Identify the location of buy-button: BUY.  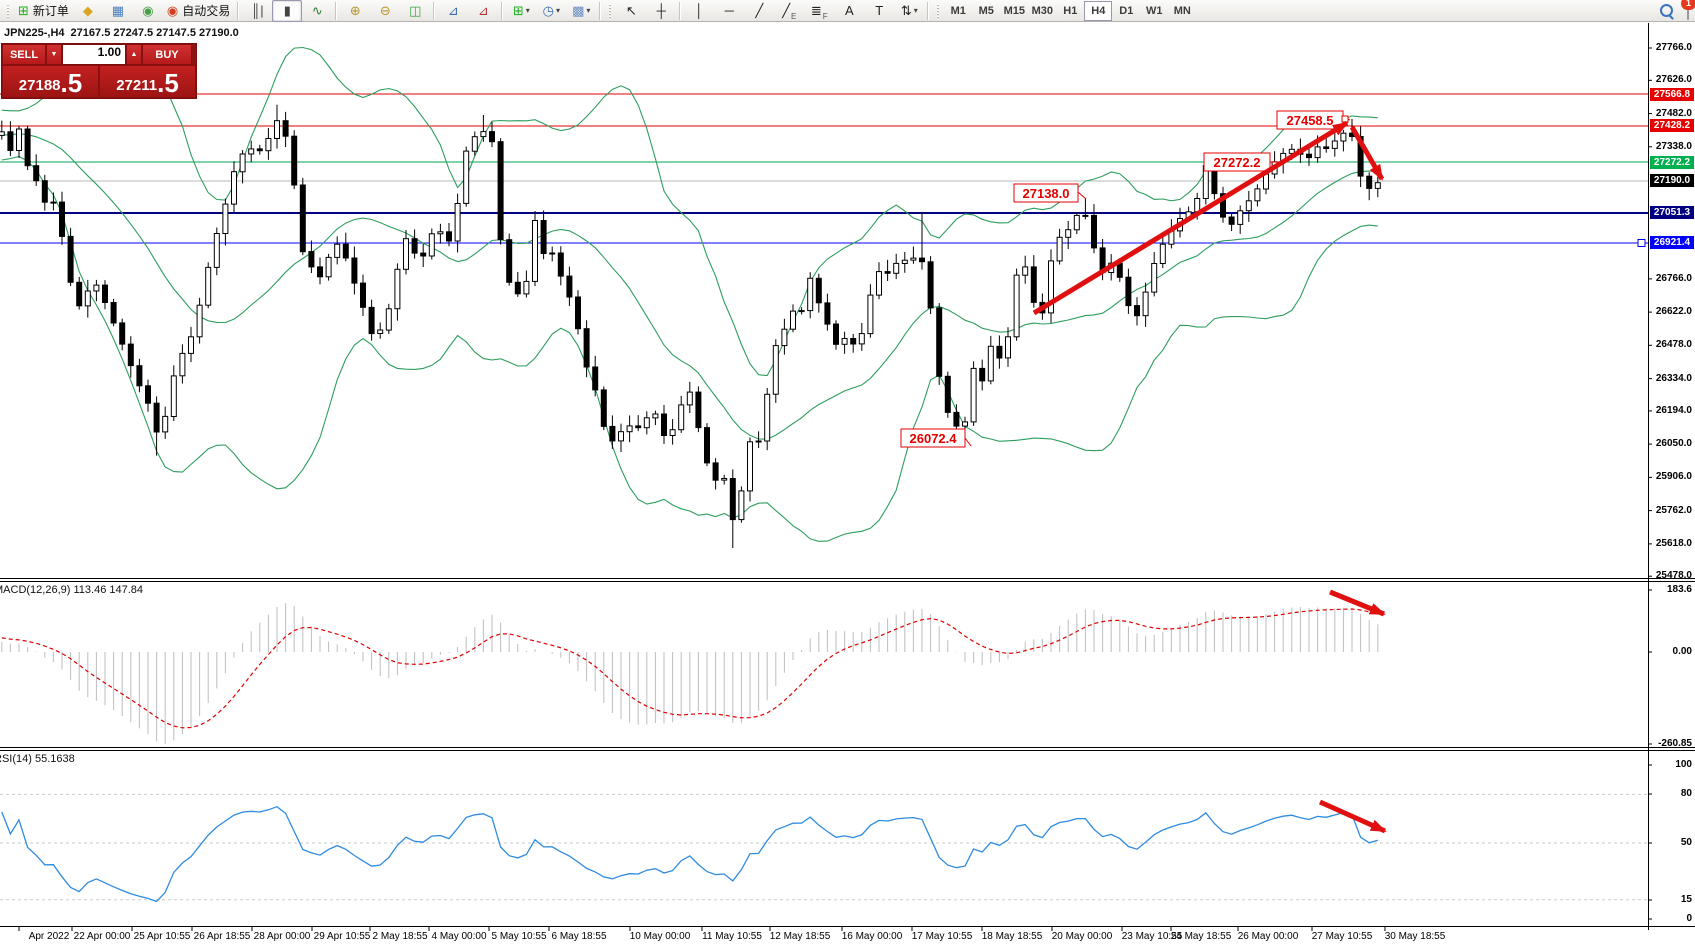
(167, 54).